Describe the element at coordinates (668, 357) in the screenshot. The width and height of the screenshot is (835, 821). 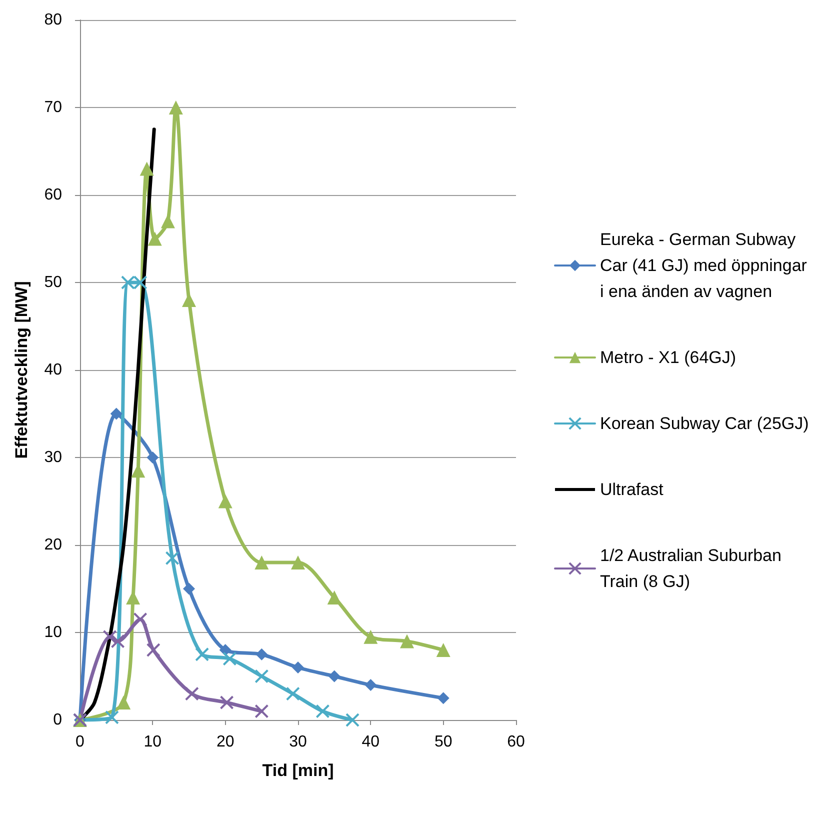
I see `legend-label: Metro - X1 (64GJ)` at that location.